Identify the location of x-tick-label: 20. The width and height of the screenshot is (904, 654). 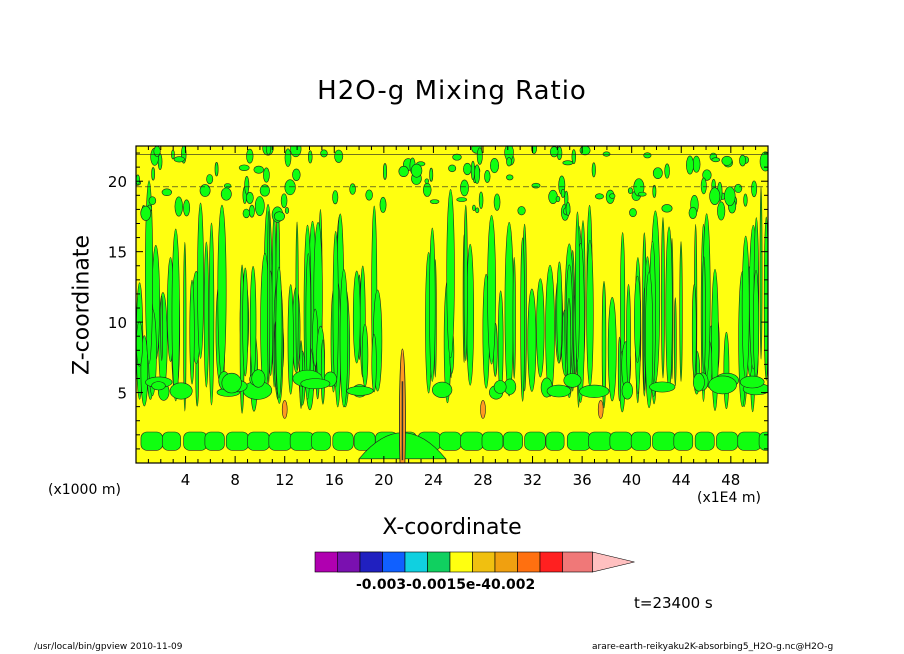
(383, 480).